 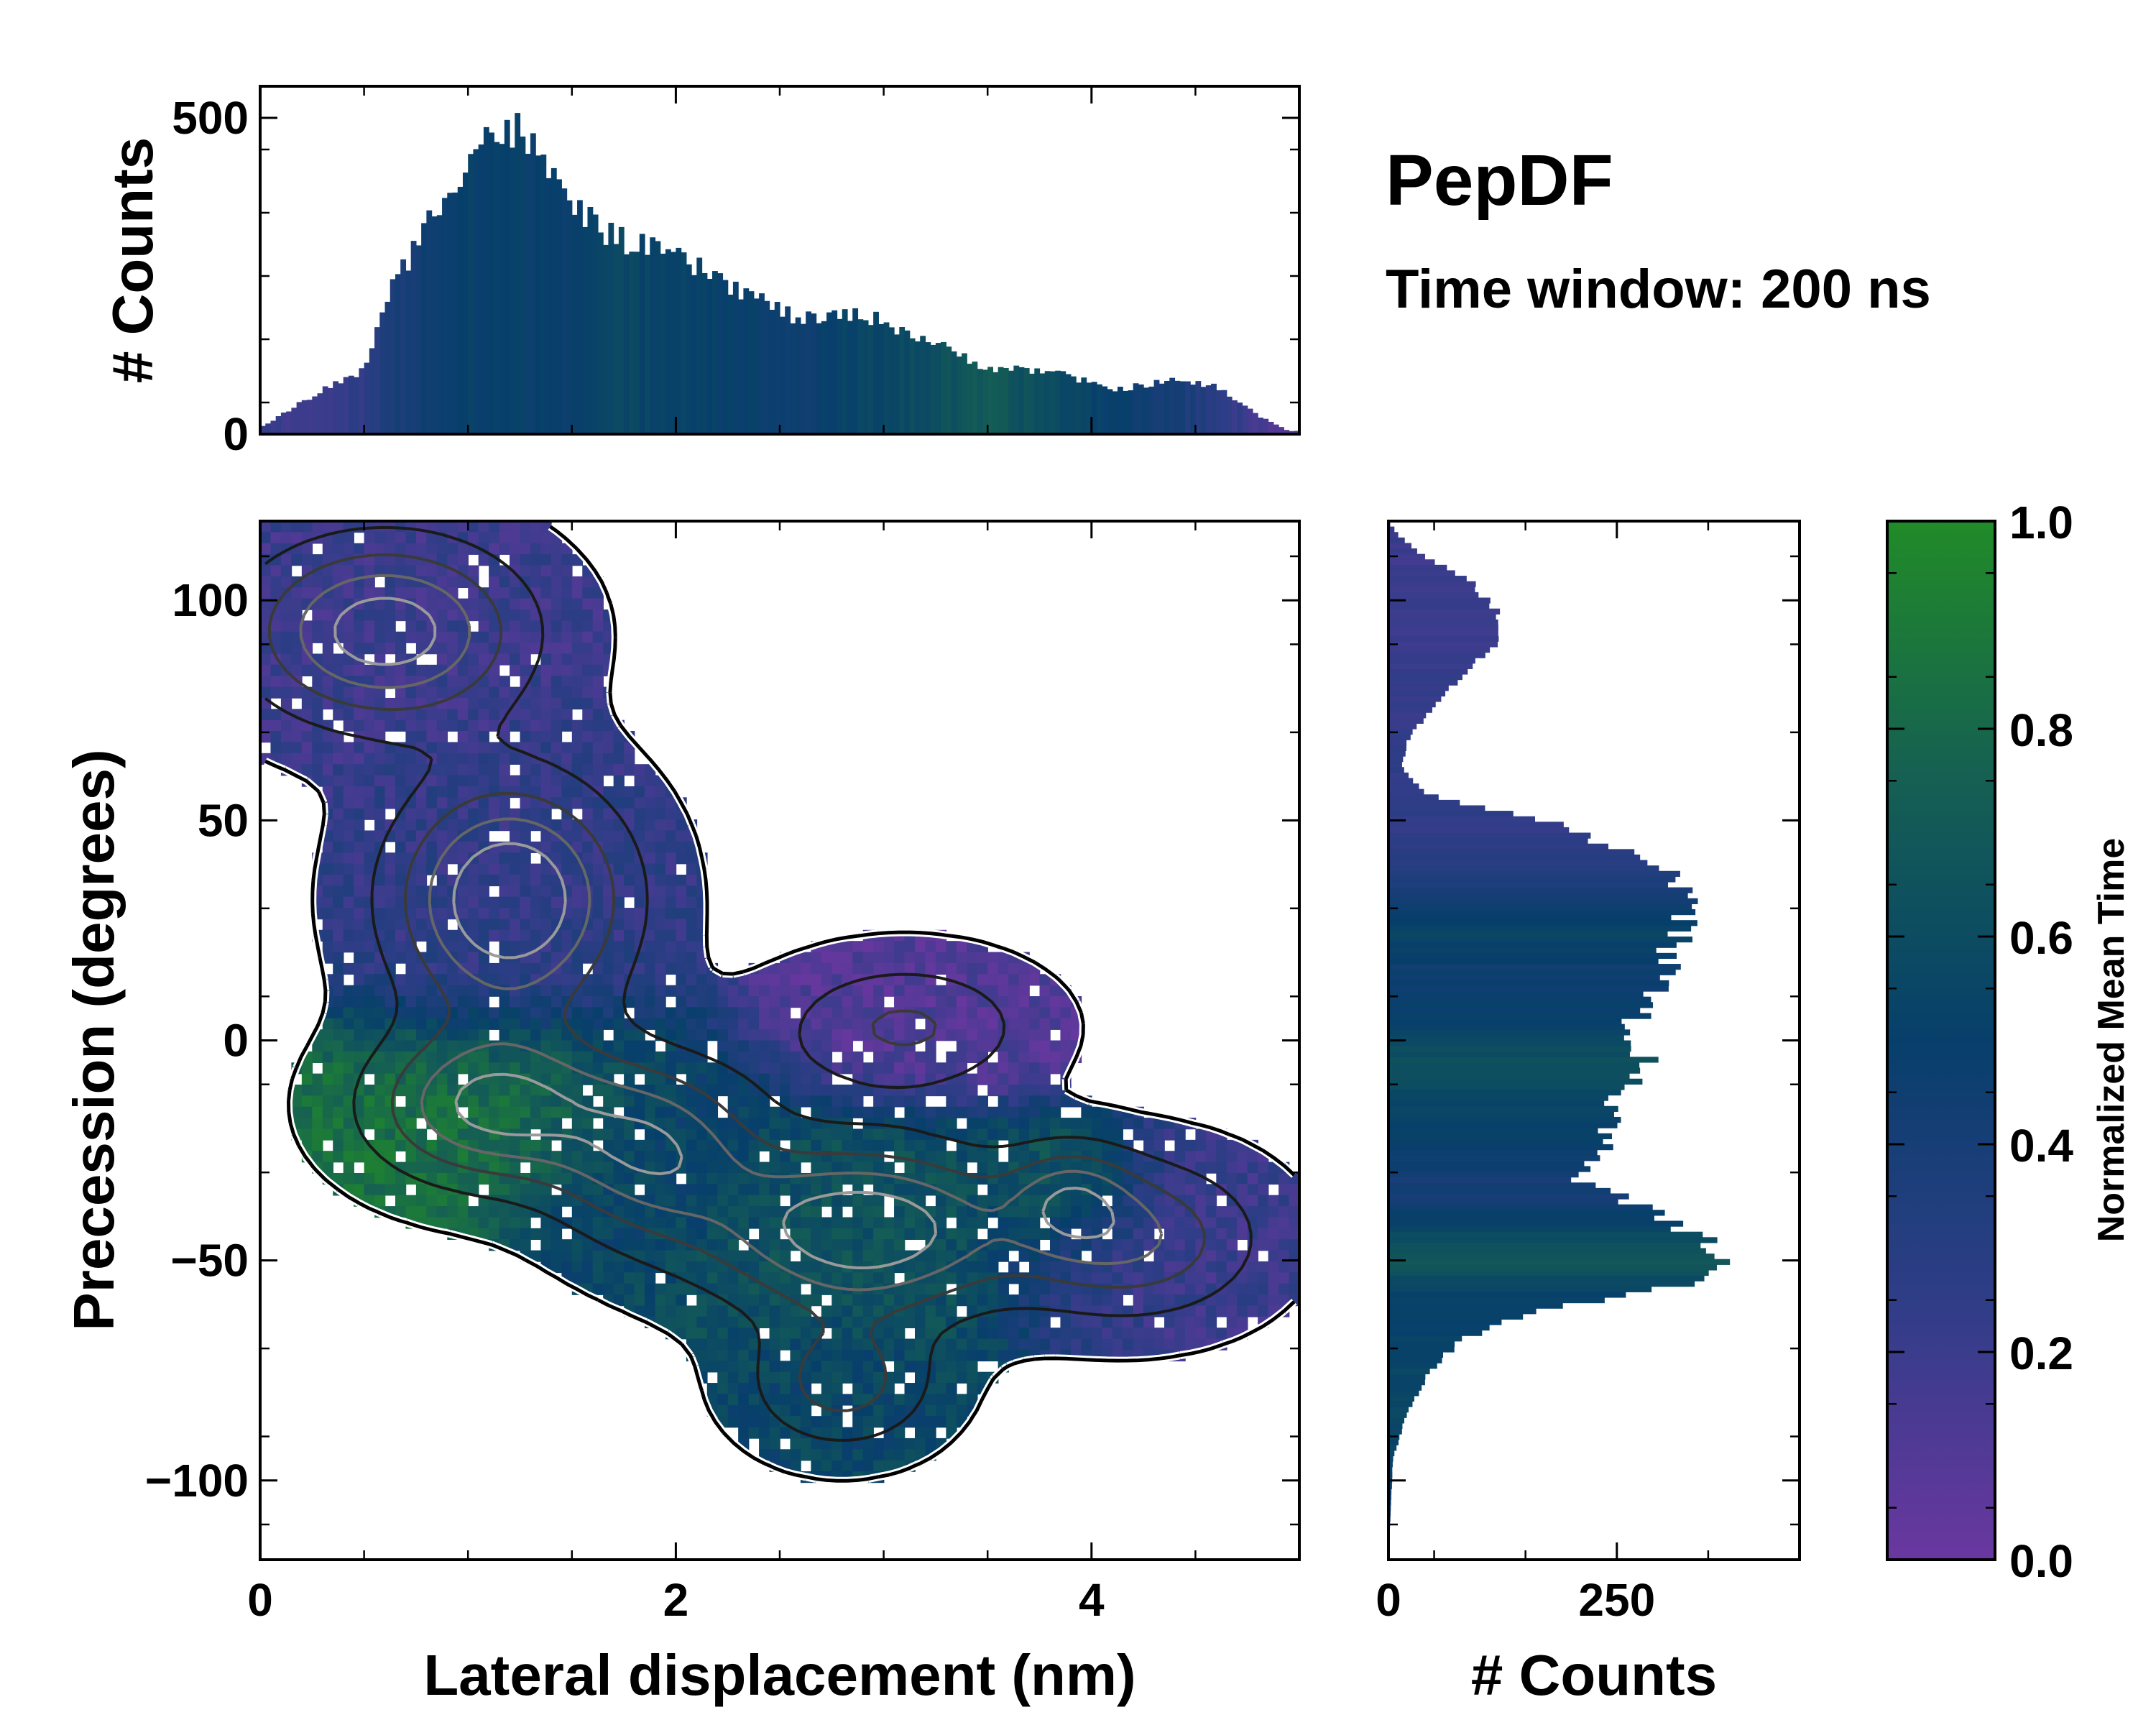 What do you see at coordinates (1559, 1040) in the screenshot?
I see `right-histogram-bars` at bounding box center [1559, 1040].